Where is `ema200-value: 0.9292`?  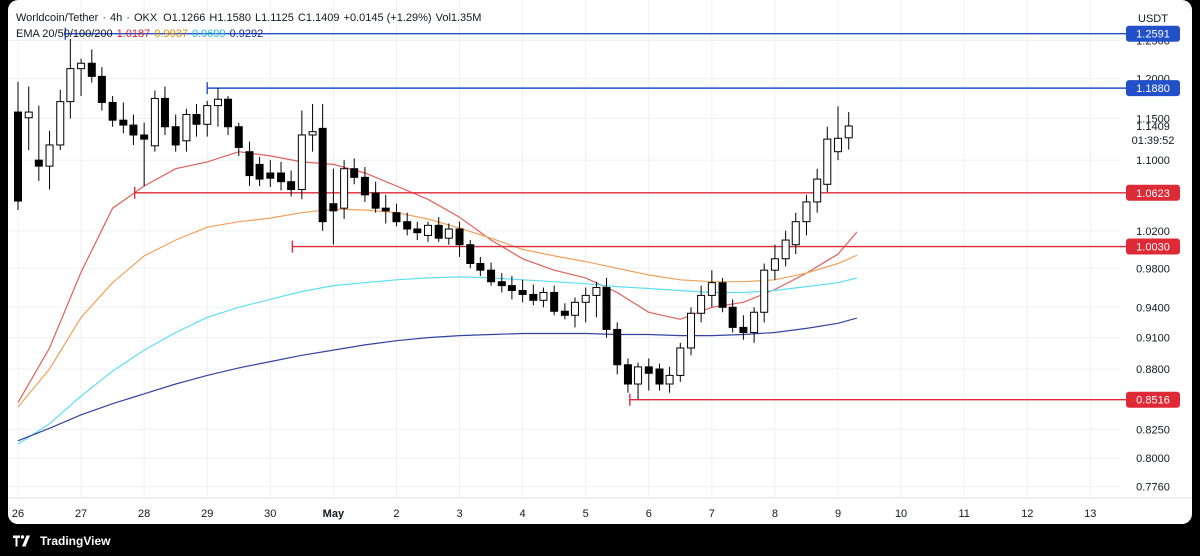 ema200-value: 0.9292 is located at coordinates (246, 34).